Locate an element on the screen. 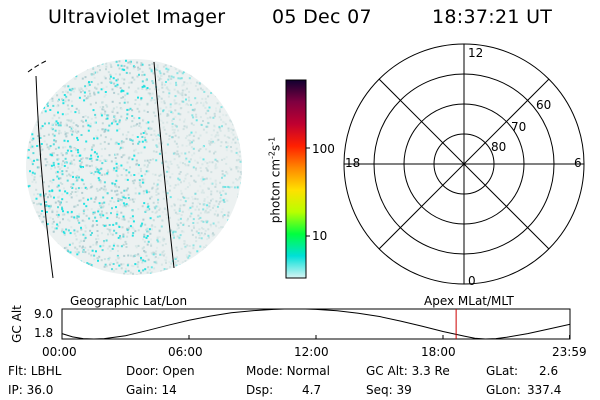 The height and width of the screenshot is (400, 600). polar-lat-60: 60 is located at coordinates (544, 105).